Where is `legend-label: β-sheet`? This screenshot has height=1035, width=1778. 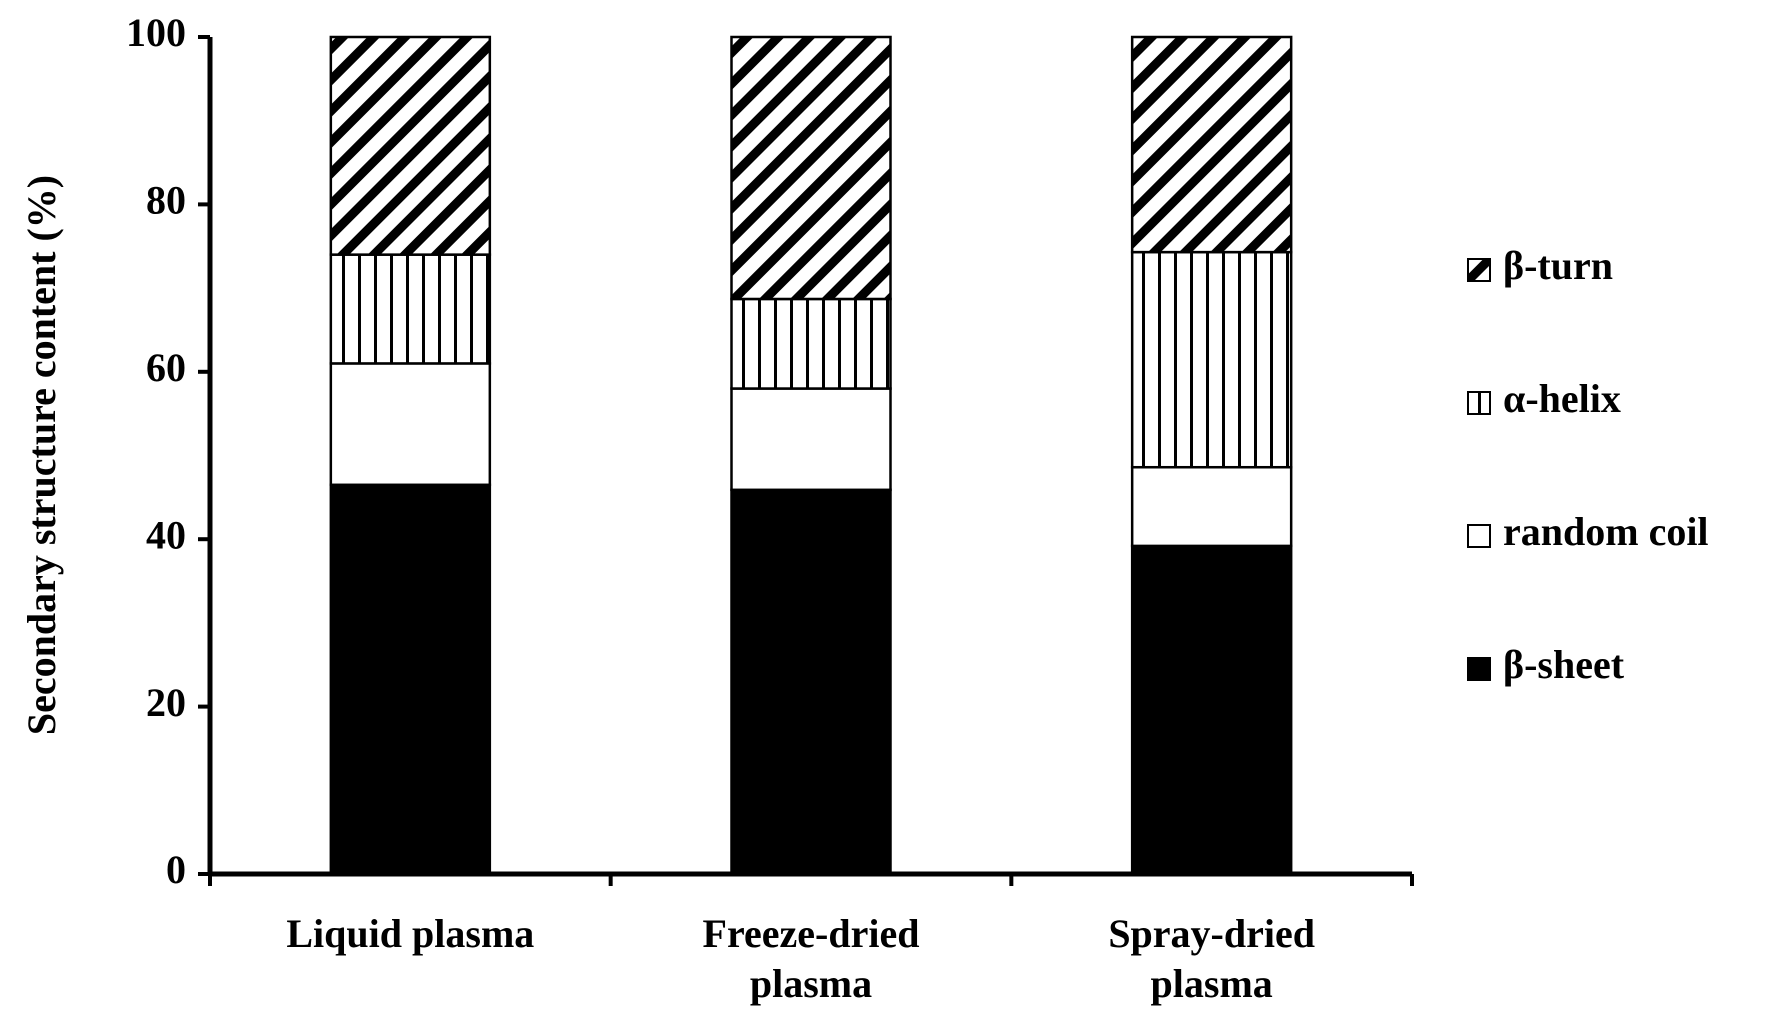
legend-label: β-sheet is located at coordinates (1564, 664).